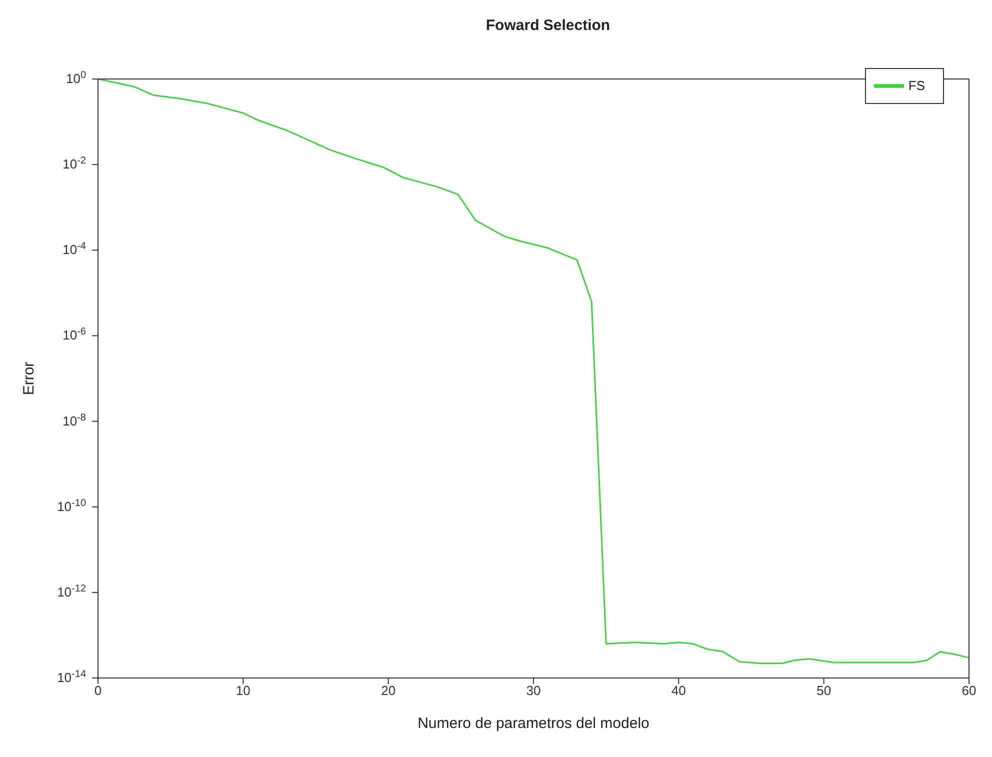  I want to click on x-tick-label: 50, so click(824, 690).